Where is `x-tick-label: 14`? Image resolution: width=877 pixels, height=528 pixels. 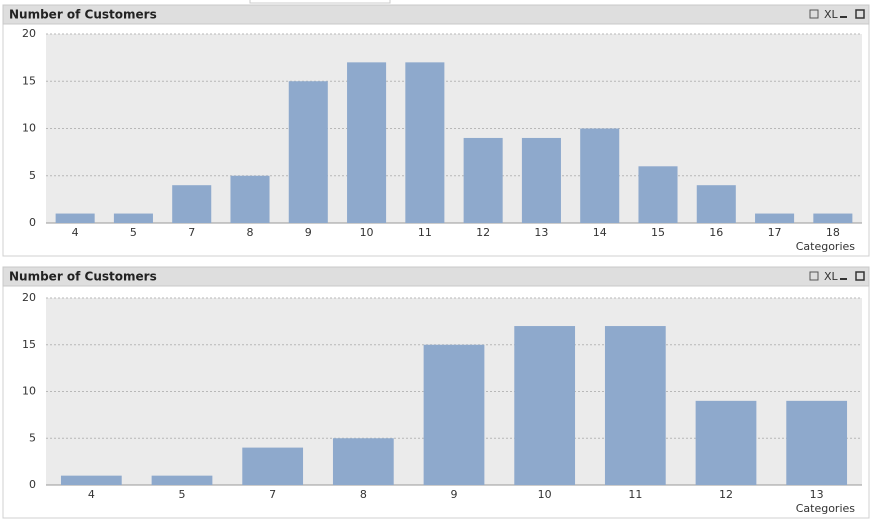
x-tick-label: 14 is located at coordinates (600, 232).